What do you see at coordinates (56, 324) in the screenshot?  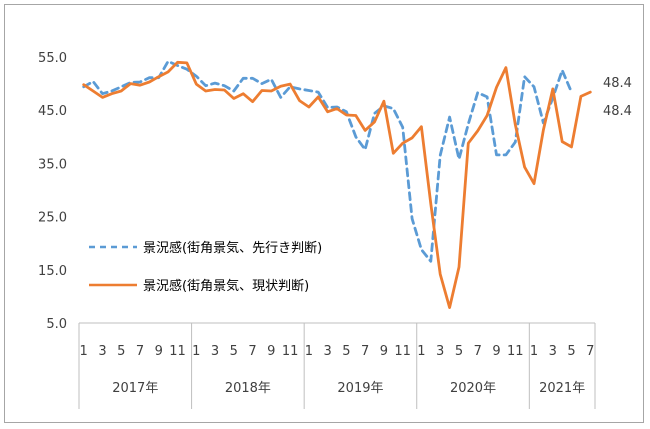 I see `y-tick-label: 5.0` at bounding box center [56, 324].